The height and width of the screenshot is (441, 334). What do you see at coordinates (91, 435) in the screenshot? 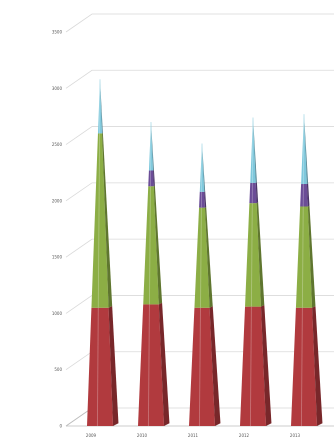
I see `x-tick-label: 2009` at bounding box center [91, 435].